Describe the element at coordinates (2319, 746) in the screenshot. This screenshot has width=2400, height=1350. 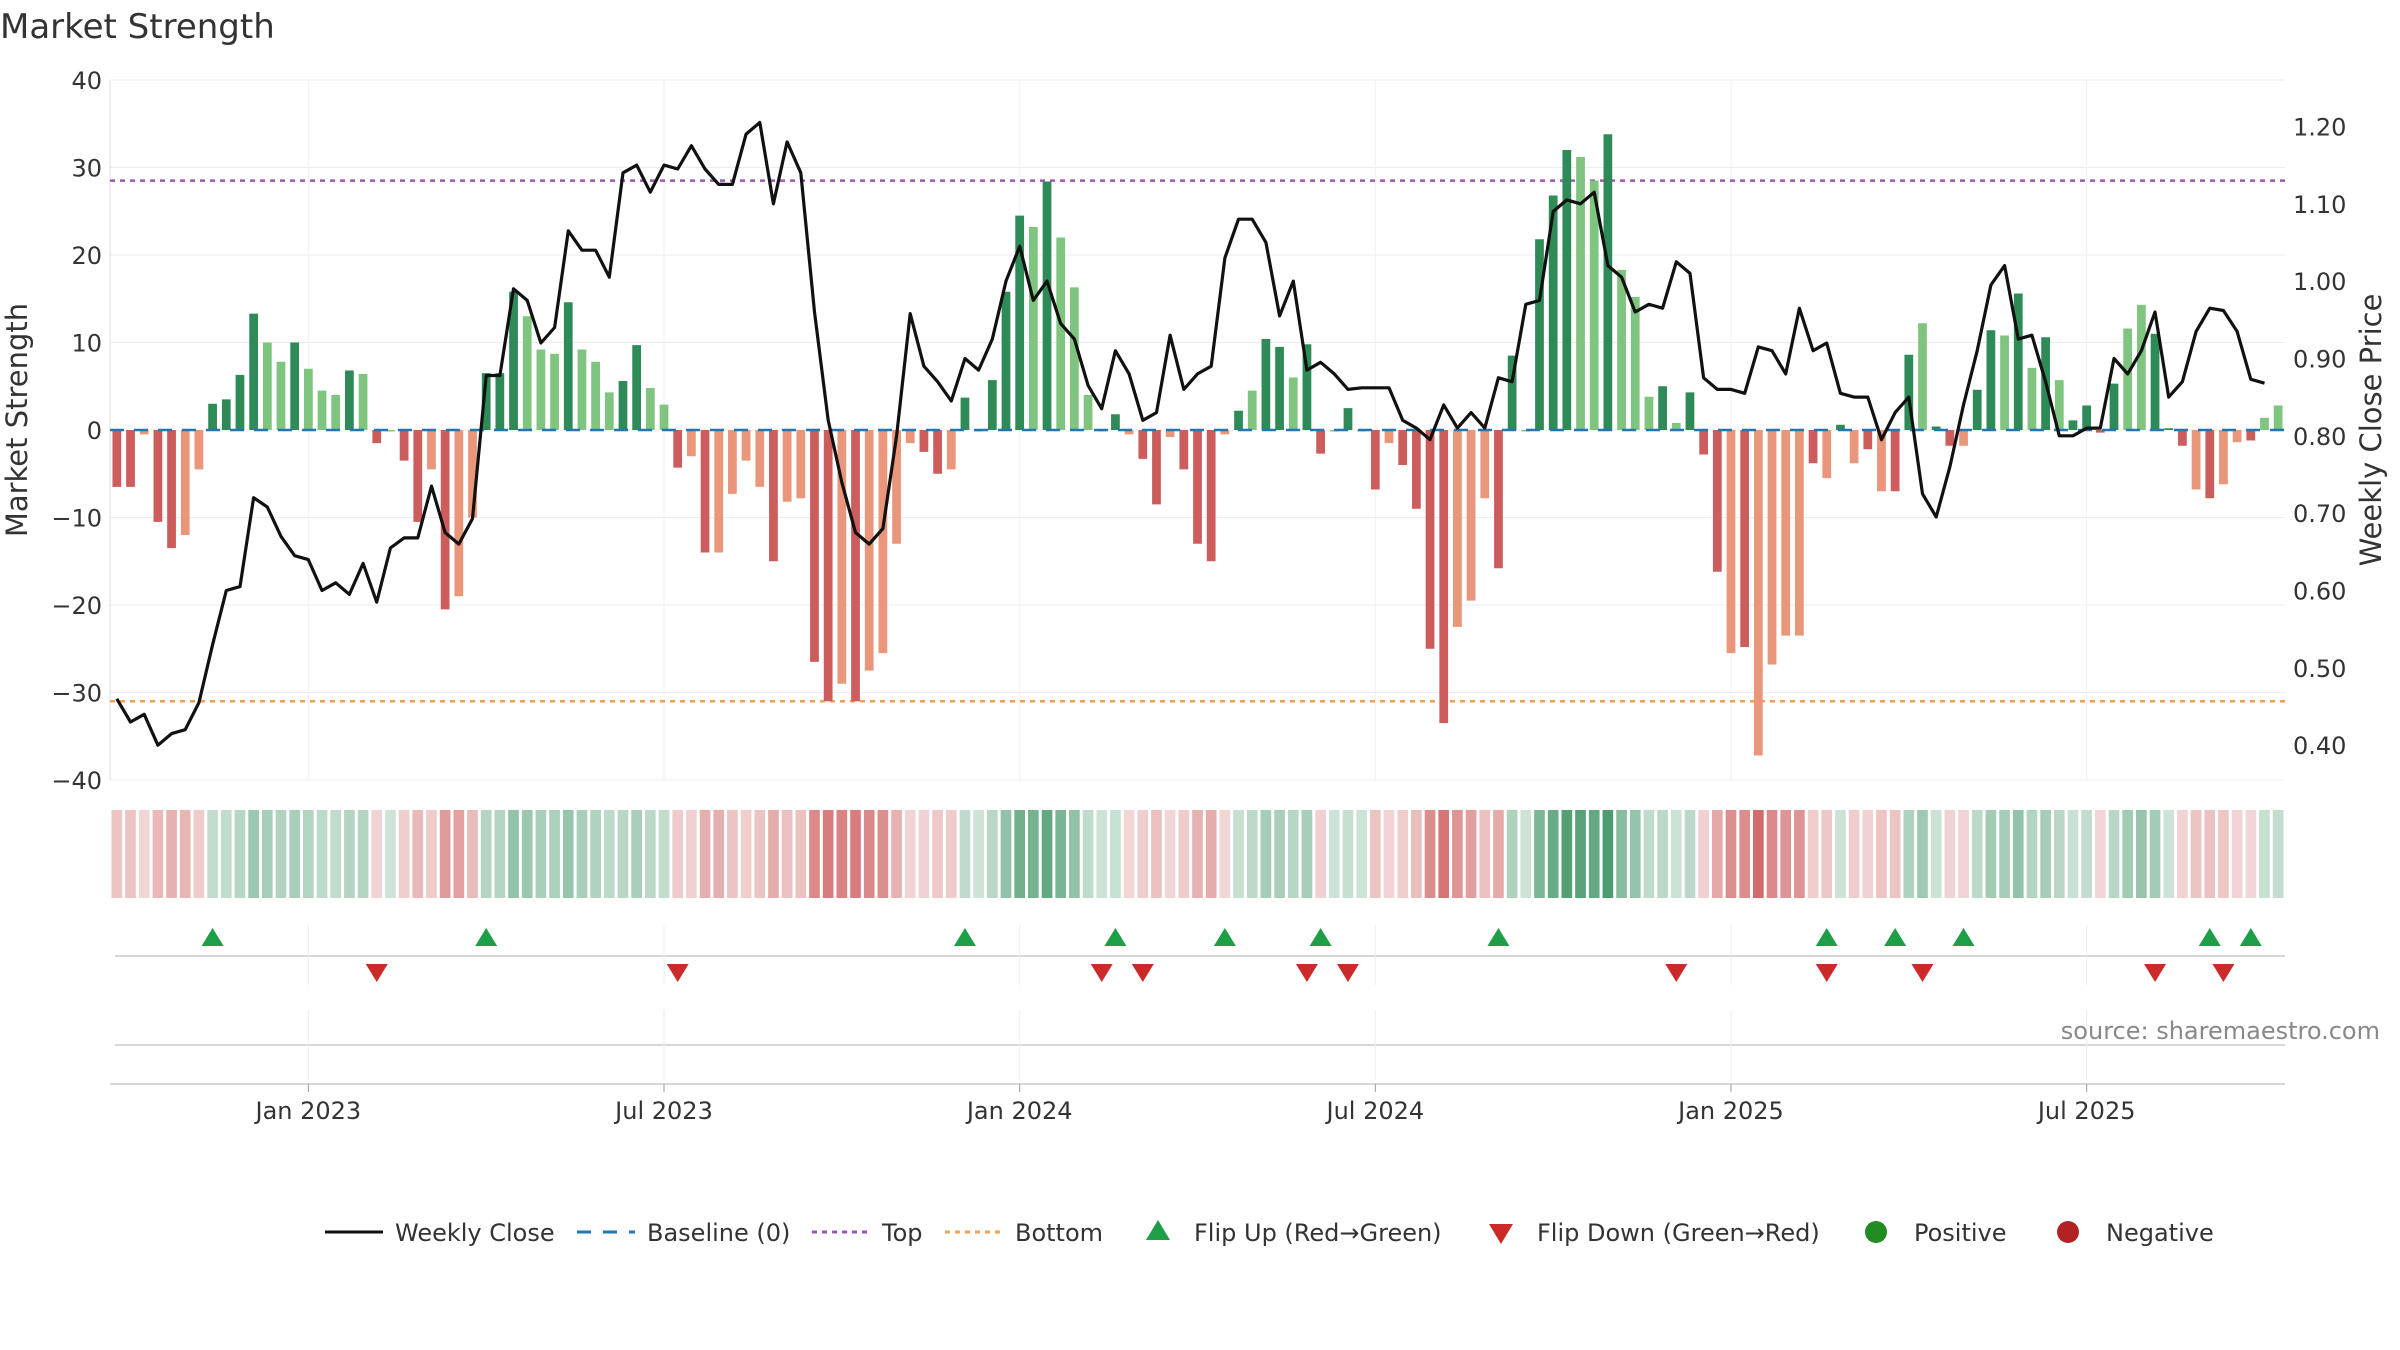
I see `right-tick-label: 0.40` at that location.